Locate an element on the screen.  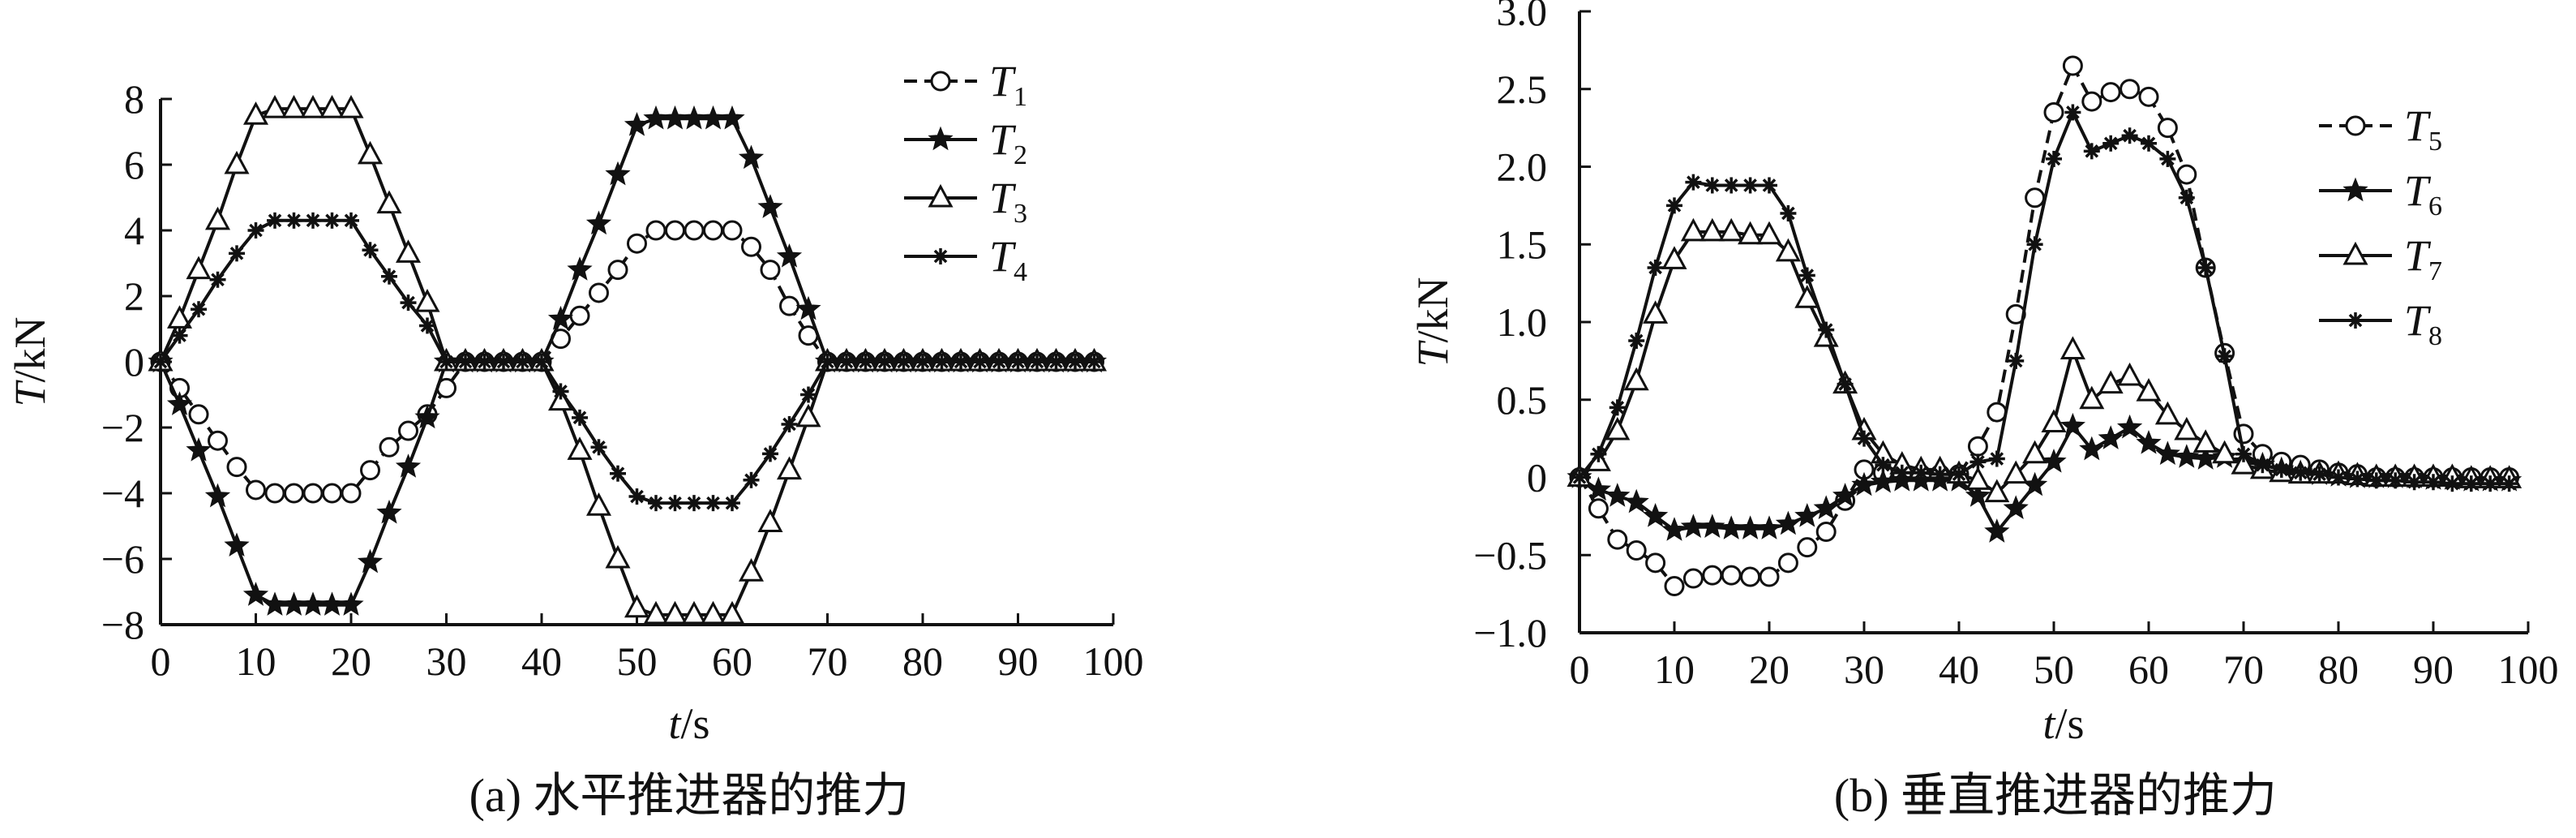
series-T4 is located at coordinates (627, 362).